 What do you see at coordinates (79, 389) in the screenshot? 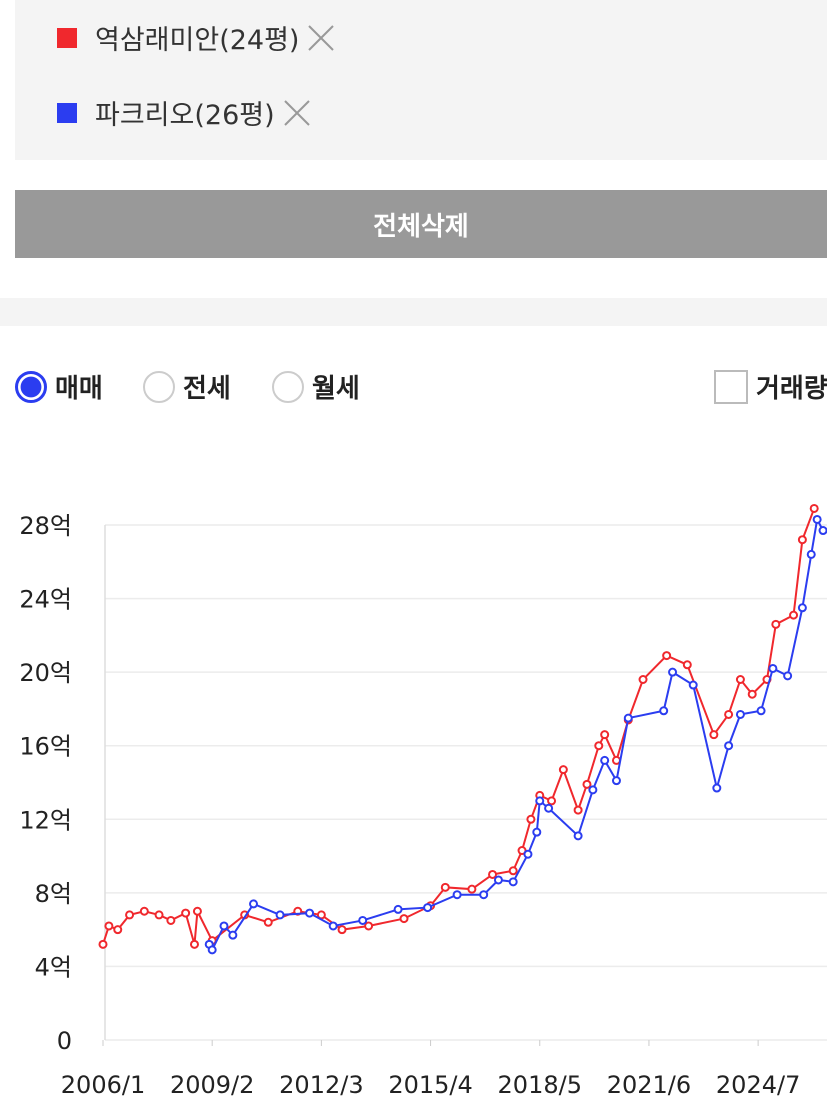
I see `radio-label: 매매` at bounding box center [79, 389].